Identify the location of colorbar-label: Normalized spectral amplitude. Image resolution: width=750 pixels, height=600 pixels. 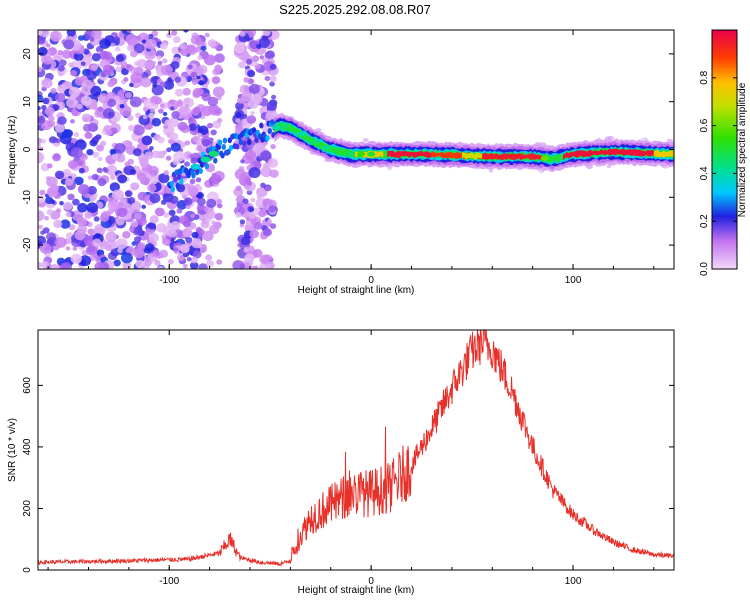
(742, 149).